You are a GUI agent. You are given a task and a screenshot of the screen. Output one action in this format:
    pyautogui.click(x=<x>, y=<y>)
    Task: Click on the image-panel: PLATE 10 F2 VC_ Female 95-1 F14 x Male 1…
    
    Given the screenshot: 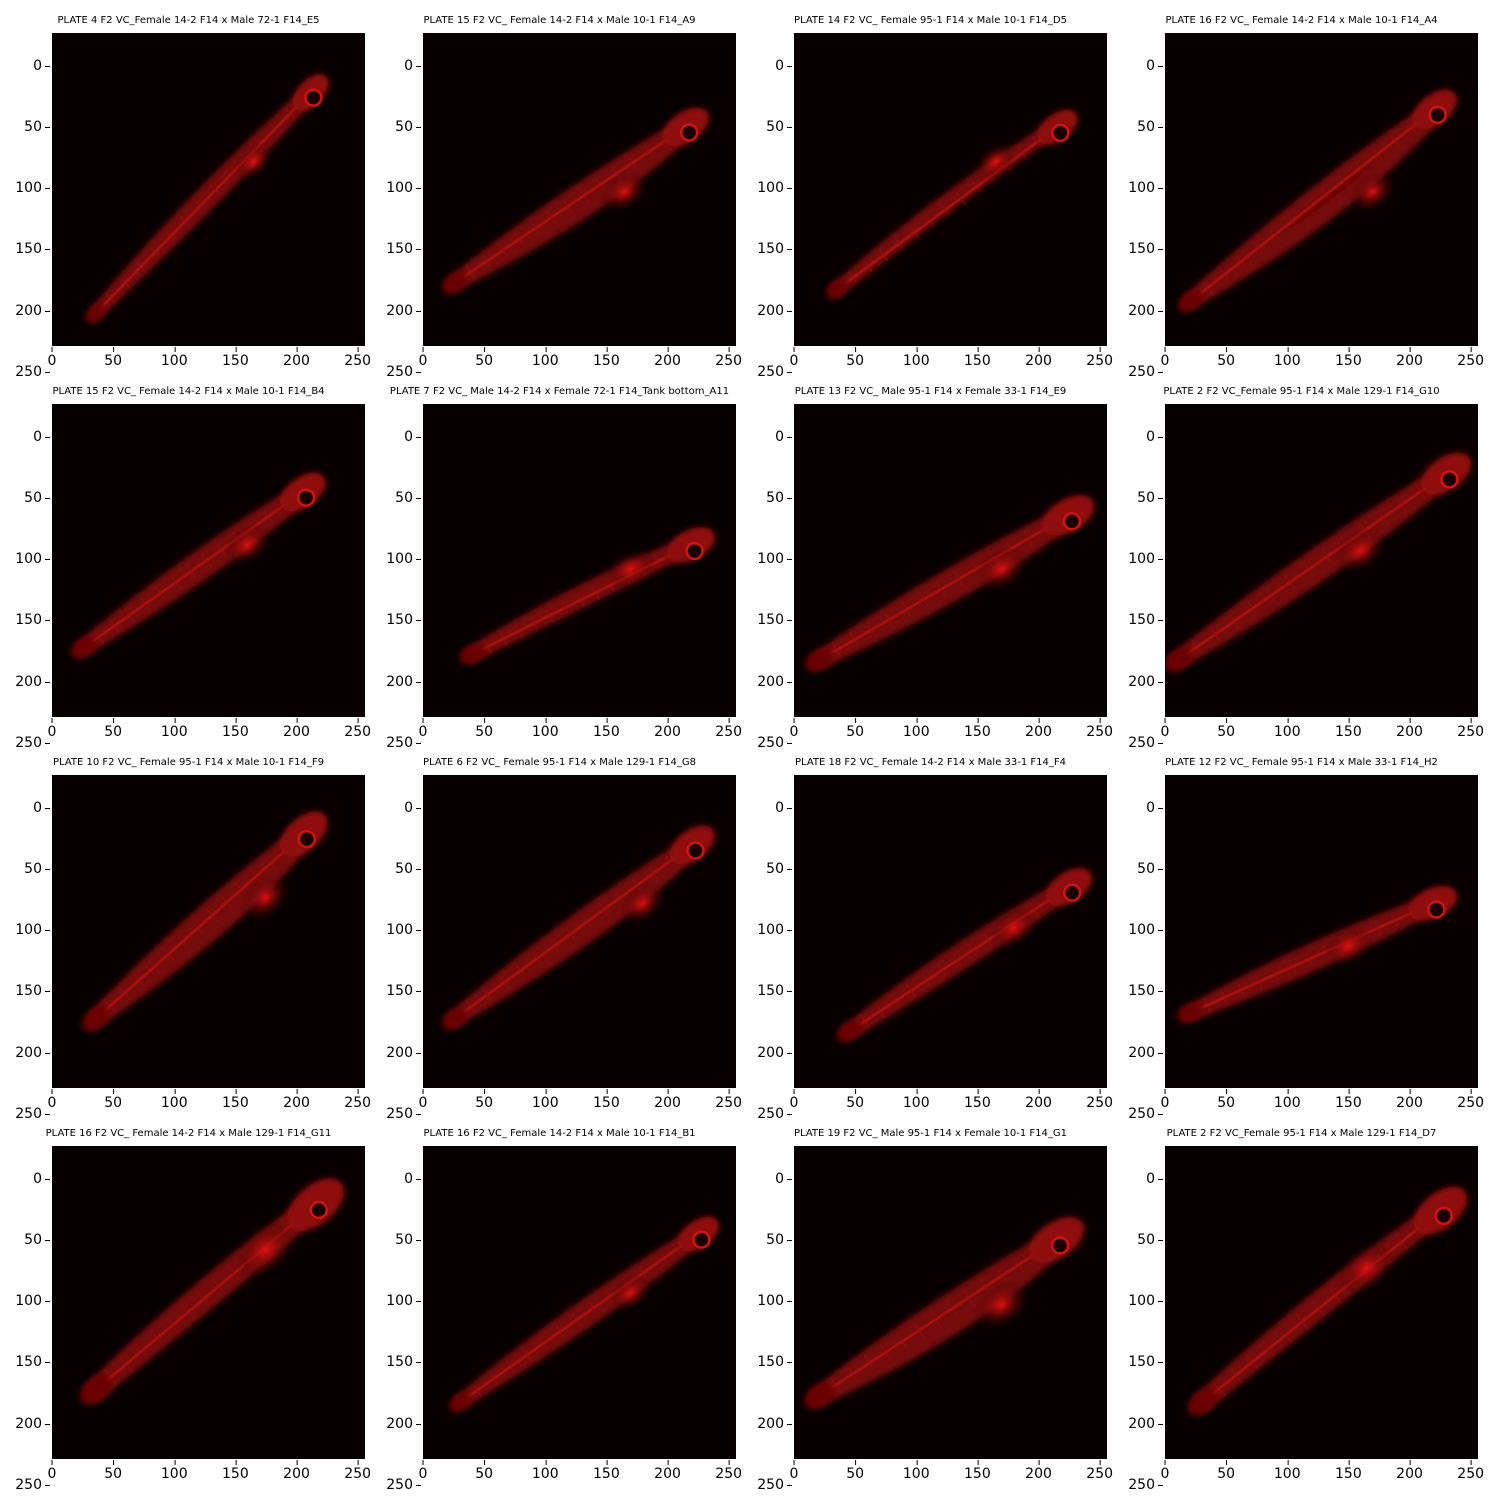 What is the action you would take?
    pyautogui.click(x=185, y=941)
    